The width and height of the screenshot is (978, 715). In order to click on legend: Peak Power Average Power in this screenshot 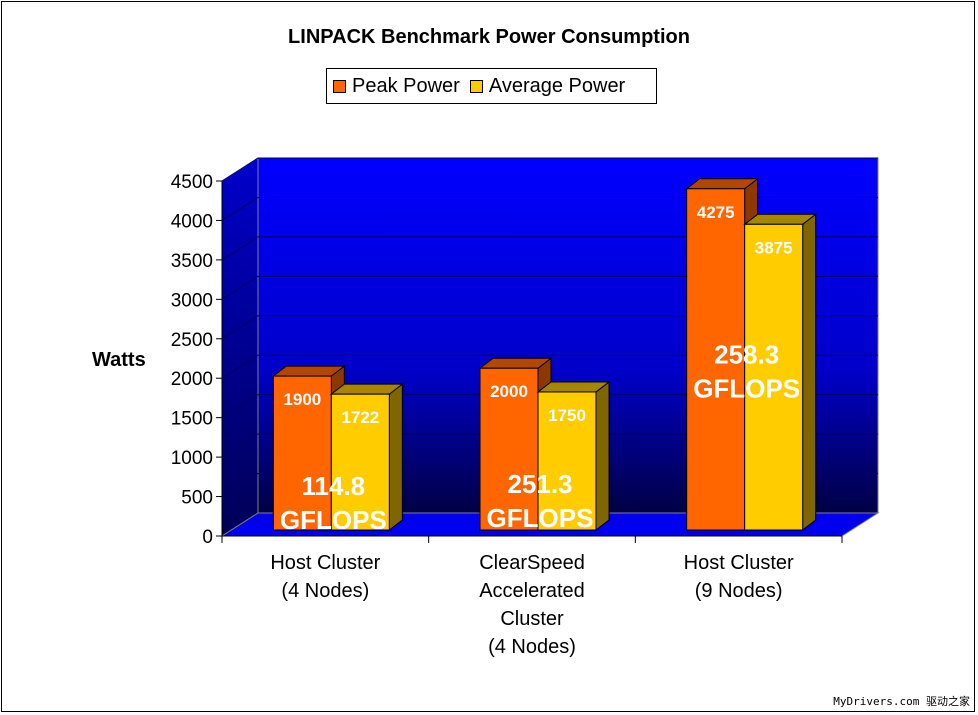, I will do `click(491, 86)`.